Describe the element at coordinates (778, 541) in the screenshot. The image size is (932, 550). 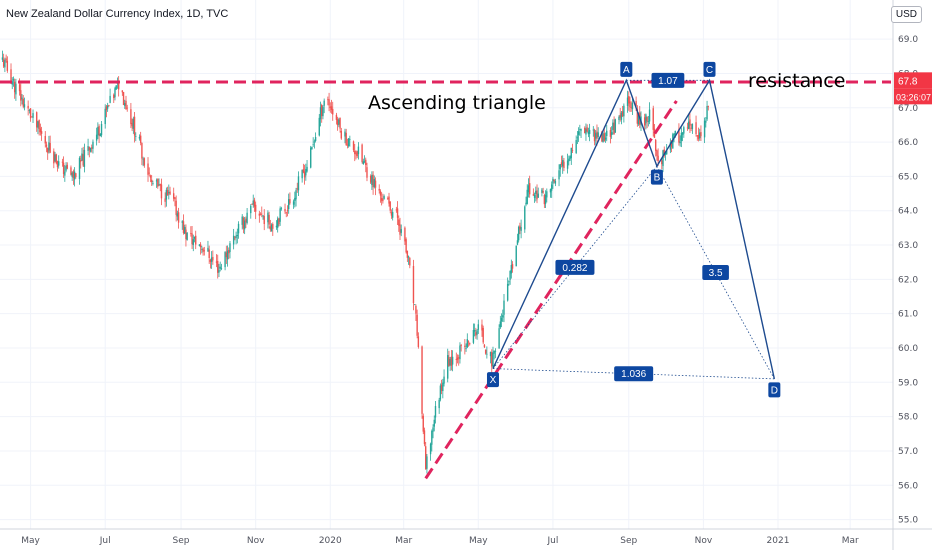
I see `x-tick-label: 2021` at that location.